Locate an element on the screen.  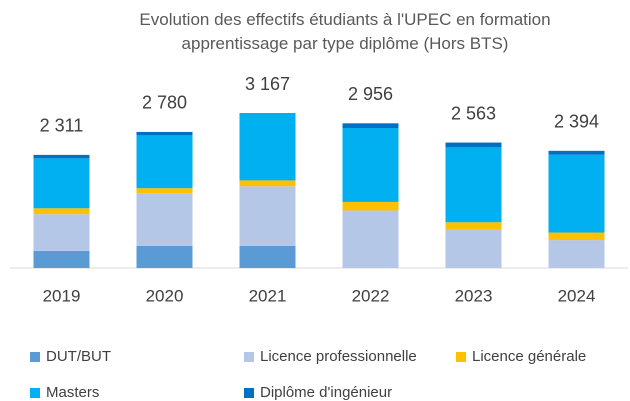
legend-label: Masters is located at coordinates (72, 392).